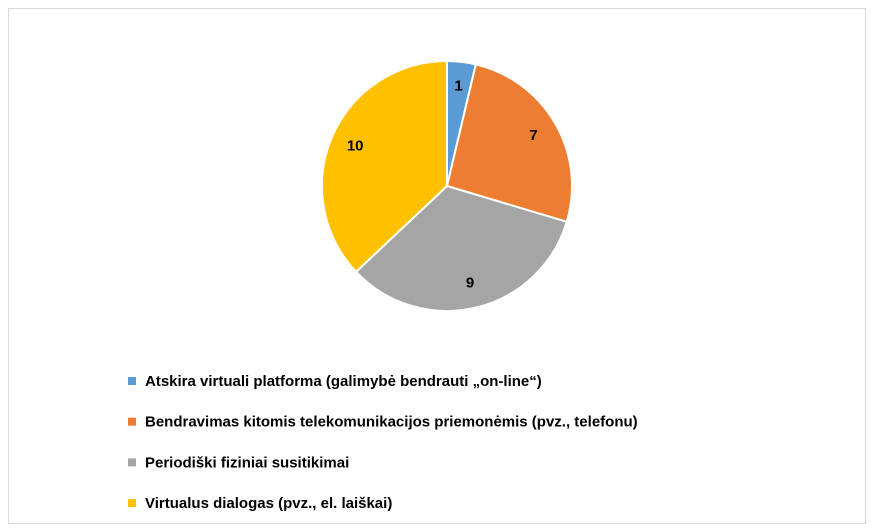 The width and height of the screenshot is (872, 531). Describe the element at coordinates (470, 282) in the screenshot. I see `data-label: 9` at that location.